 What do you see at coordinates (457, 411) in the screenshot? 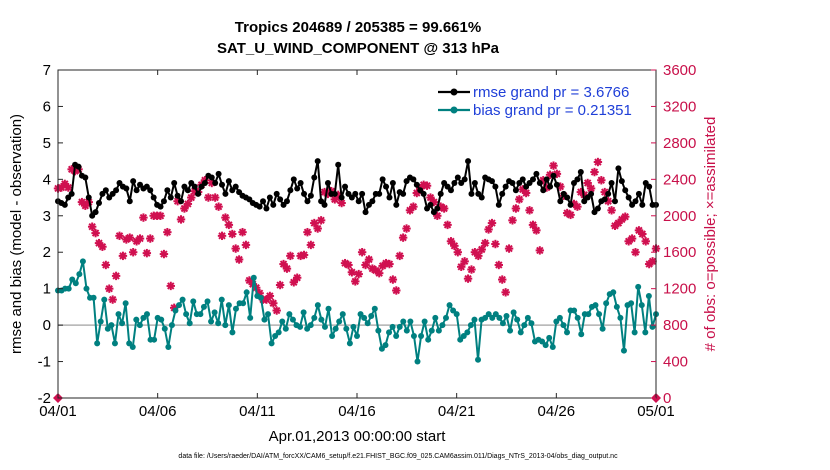
I see `x-tick-label: 04/21` at bounding box center [457, 411].